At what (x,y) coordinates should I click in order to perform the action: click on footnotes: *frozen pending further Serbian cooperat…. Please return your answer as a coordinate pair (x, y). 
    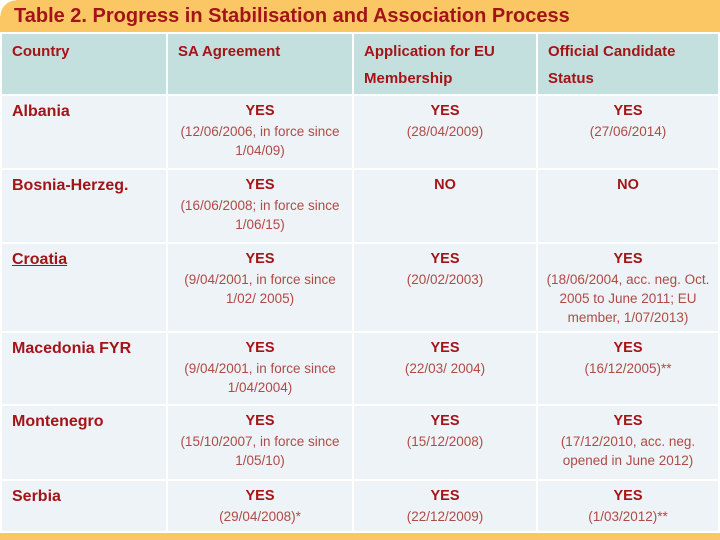
    Looking at the image, I should click on (360, 536).